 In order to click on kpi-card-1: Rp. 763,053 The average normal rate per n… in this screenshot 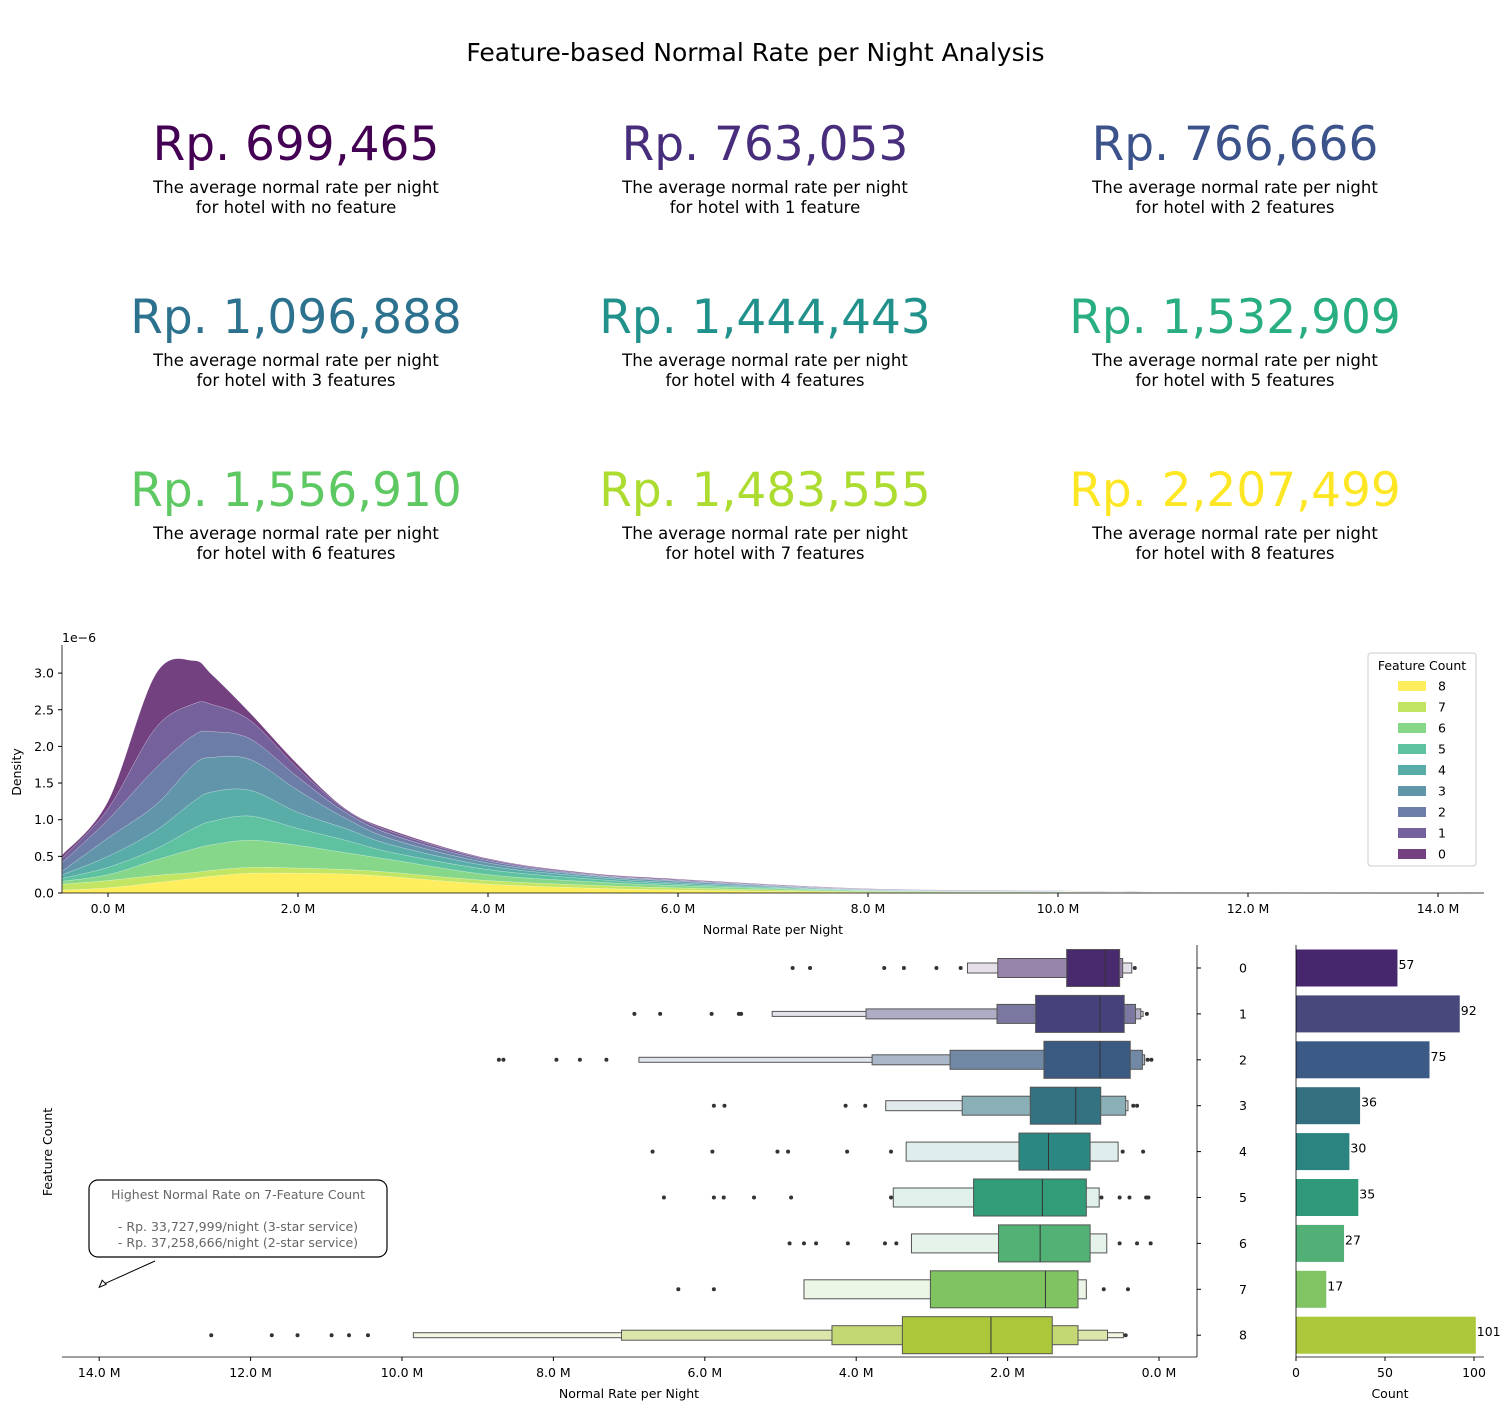, I will do `click(765, 168)`.